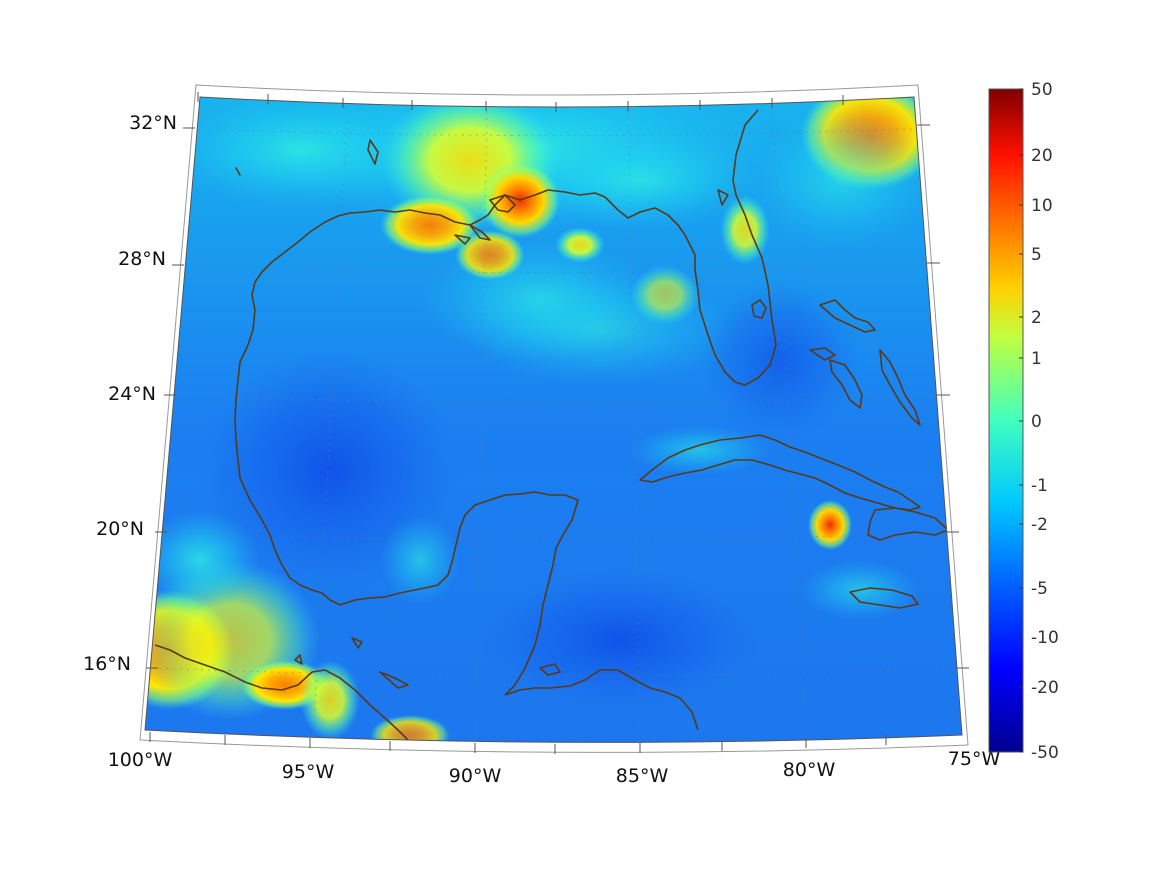 The height and width of the screenshot is (875, 1167). Describe the element at coordinates (1039, 525) in the screenshot. I see `colorbar-tick-label: -2` at that location.